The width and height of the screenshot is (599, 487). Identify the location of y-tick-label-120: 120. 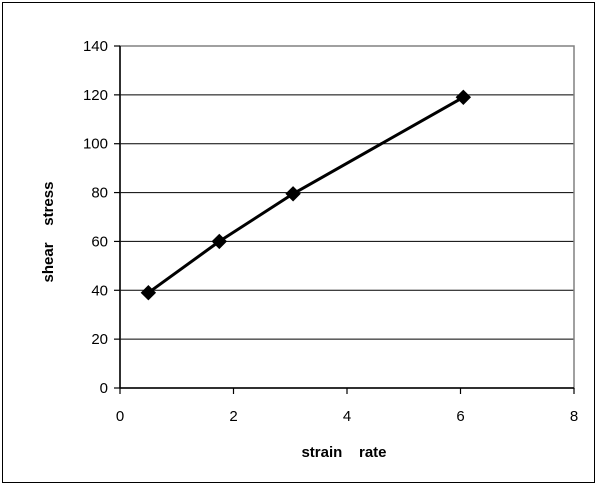
(95, 95).